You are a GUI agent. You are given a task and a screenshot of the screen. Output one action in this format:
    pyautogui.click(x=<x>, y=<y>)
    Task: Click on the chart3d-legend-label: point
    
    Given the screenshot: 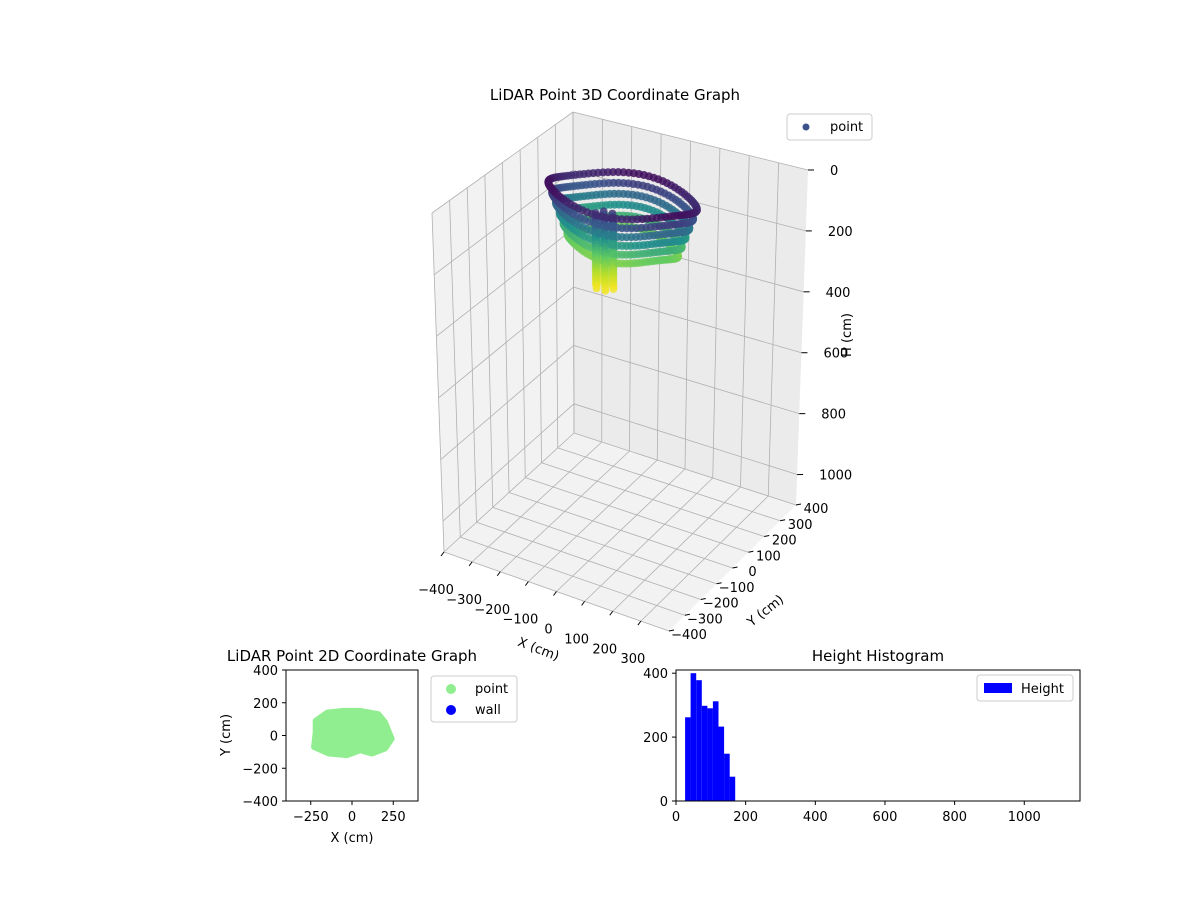 What is the action you would take?
    pyautogui.click(x=846, y=127)
    